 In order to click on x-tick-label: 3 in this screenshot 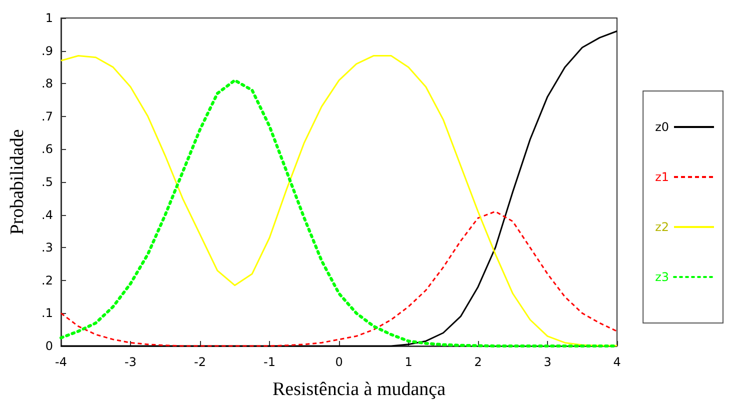, I will do `click(548, 362)`.